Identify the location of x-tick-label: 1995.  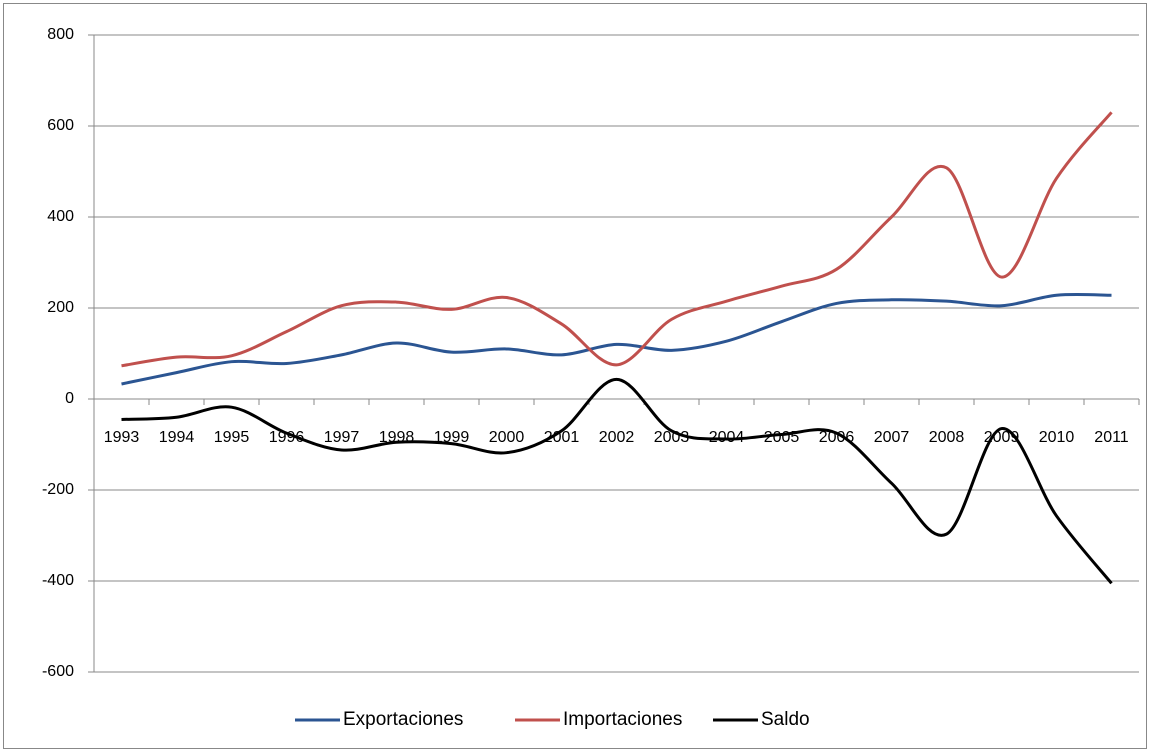
(232, 437).